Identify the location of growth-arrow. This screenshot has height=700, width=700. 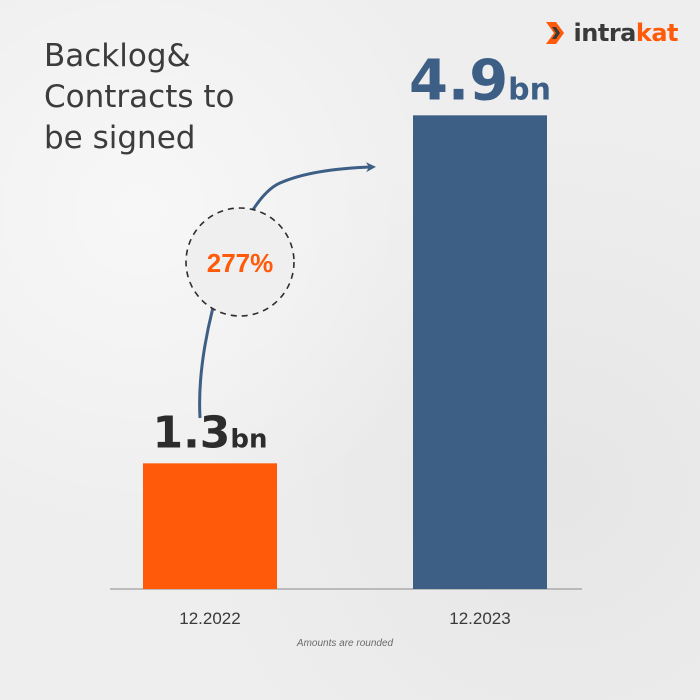
(287, 290).